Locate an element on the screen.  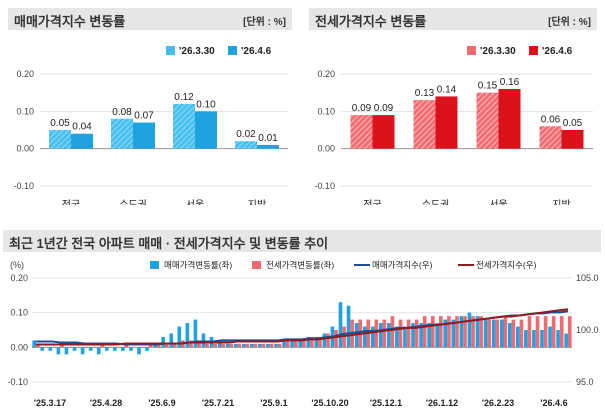
data-label: 0.01 is located at coordinates (268, 138).